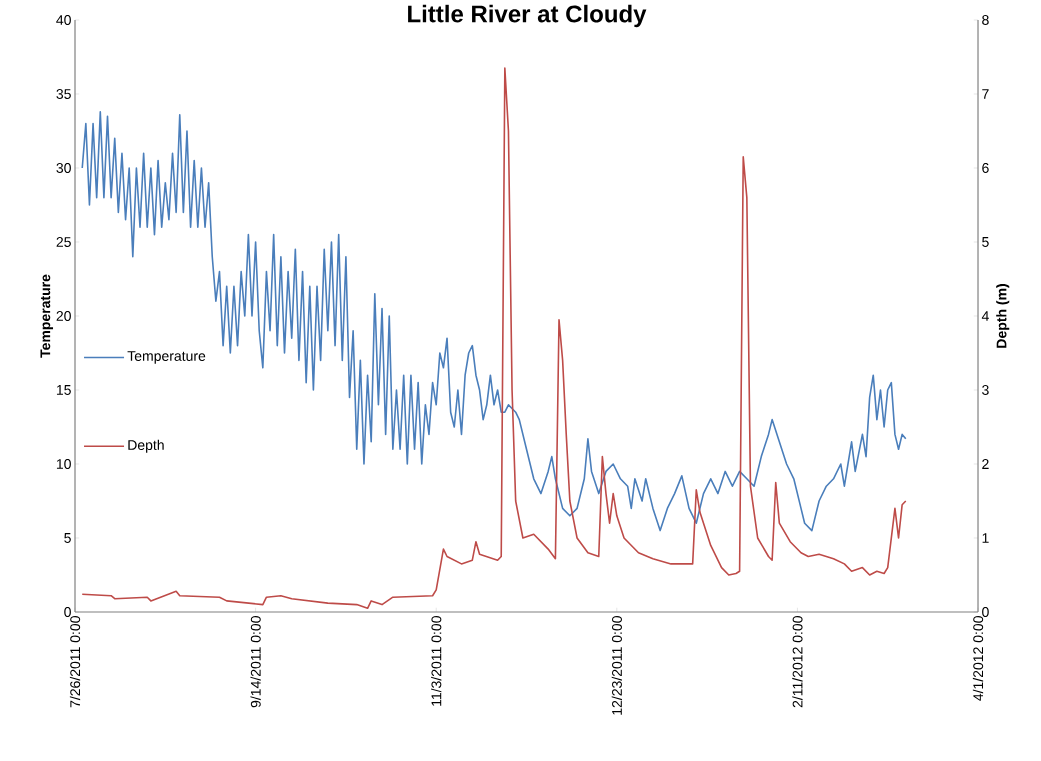  I want to click on x-tick-label: 7/26/2011 0:00, so click(75, 662).